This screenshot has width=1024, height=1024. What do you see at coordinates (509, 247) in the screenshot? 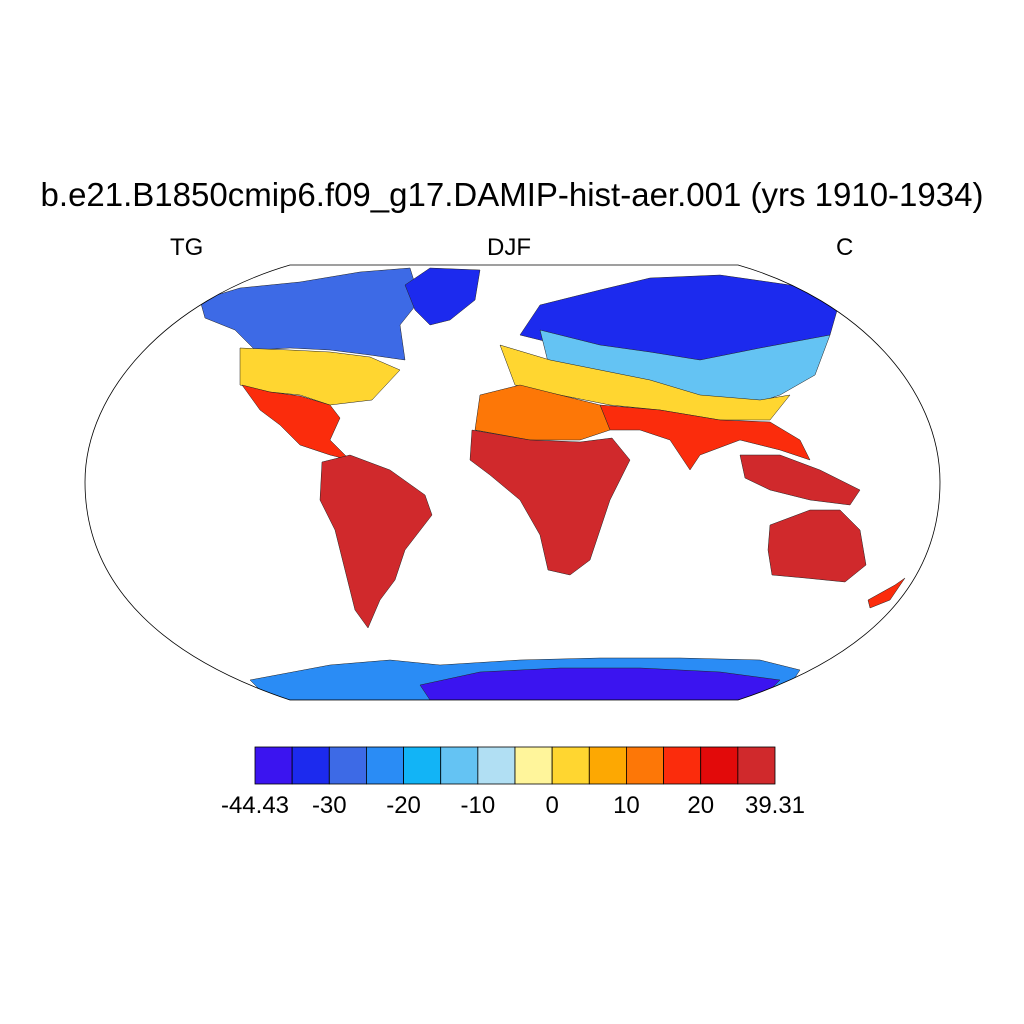
I see `subtitle-season: DJF` at bounding box center [509, 247].